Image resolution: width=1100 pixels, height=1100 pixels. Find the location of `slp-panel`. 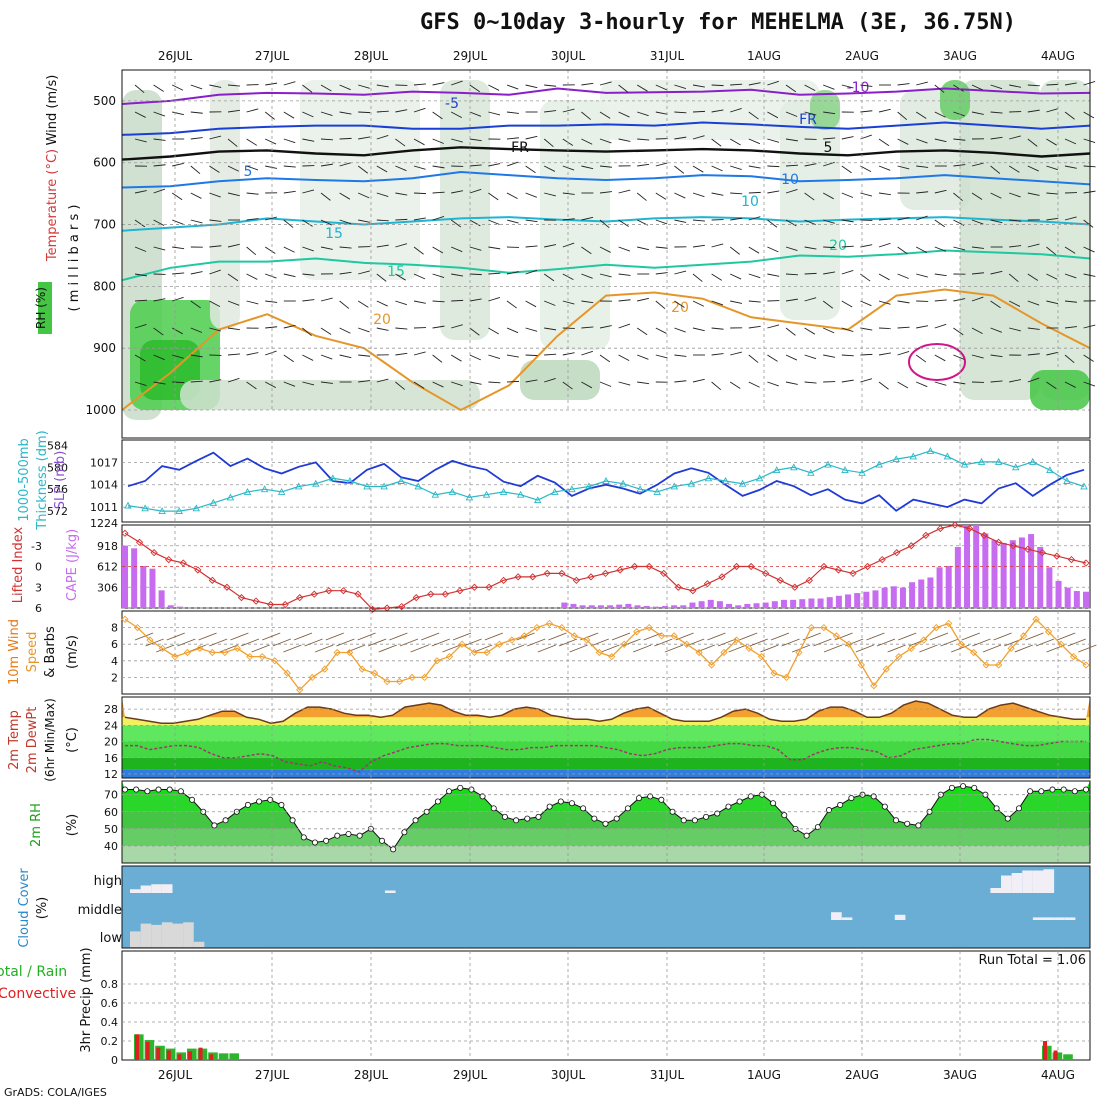

slp-panel is located at coordinates (606, 481).